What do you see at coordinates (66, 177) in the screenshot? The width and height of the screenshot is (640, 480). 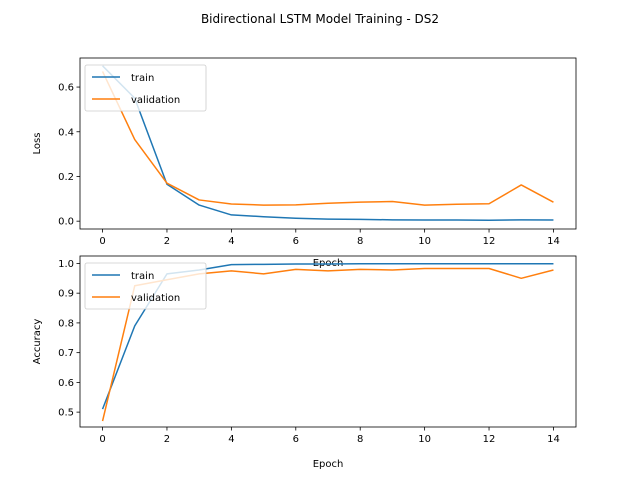 I see `y-tick-label: 0.2` at bounding box center [66, 177].